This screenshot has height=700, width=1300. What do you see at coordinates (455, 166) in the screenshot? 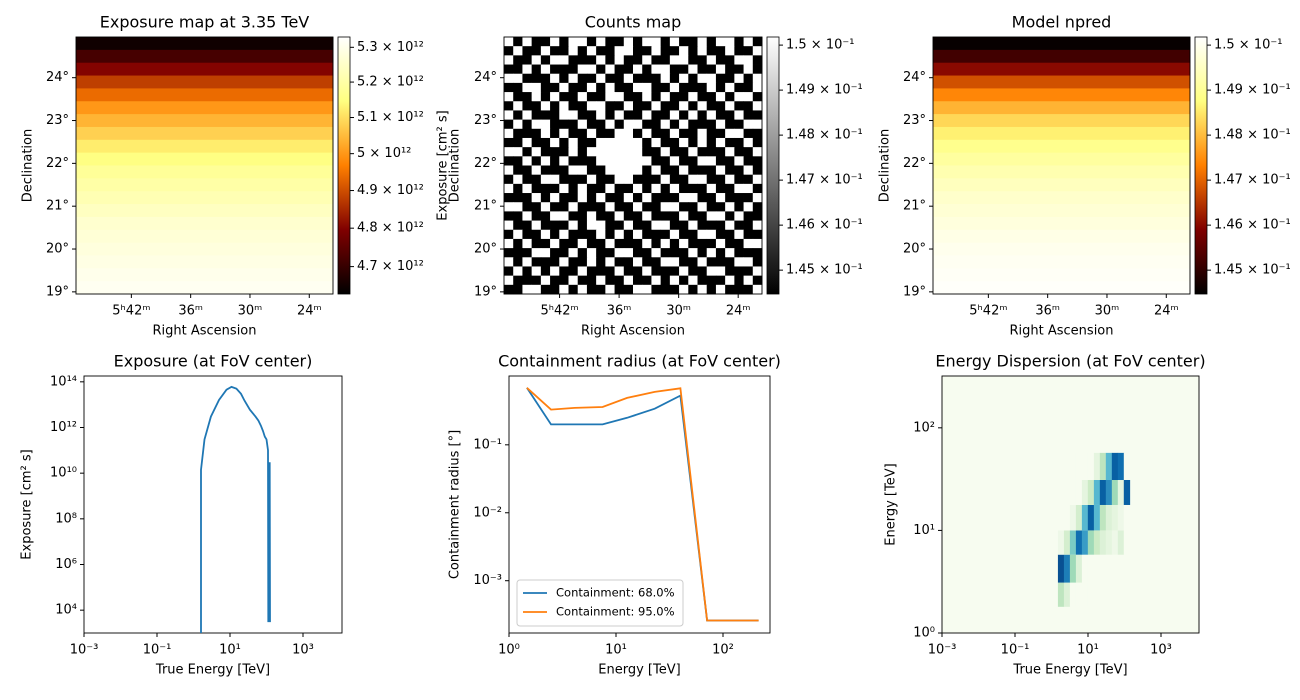
I see `y-axis-label: Declination` at bounding box center [455, 166].